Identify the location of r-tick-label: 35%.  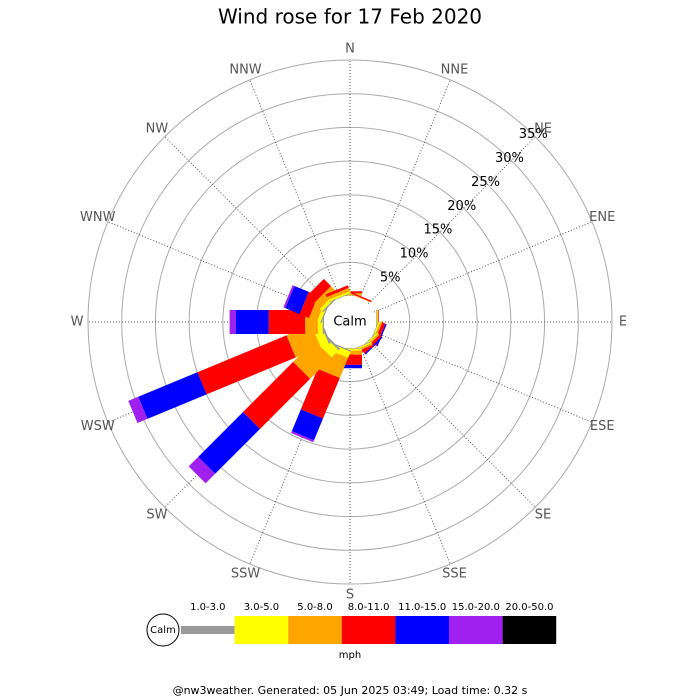
(533, 134).